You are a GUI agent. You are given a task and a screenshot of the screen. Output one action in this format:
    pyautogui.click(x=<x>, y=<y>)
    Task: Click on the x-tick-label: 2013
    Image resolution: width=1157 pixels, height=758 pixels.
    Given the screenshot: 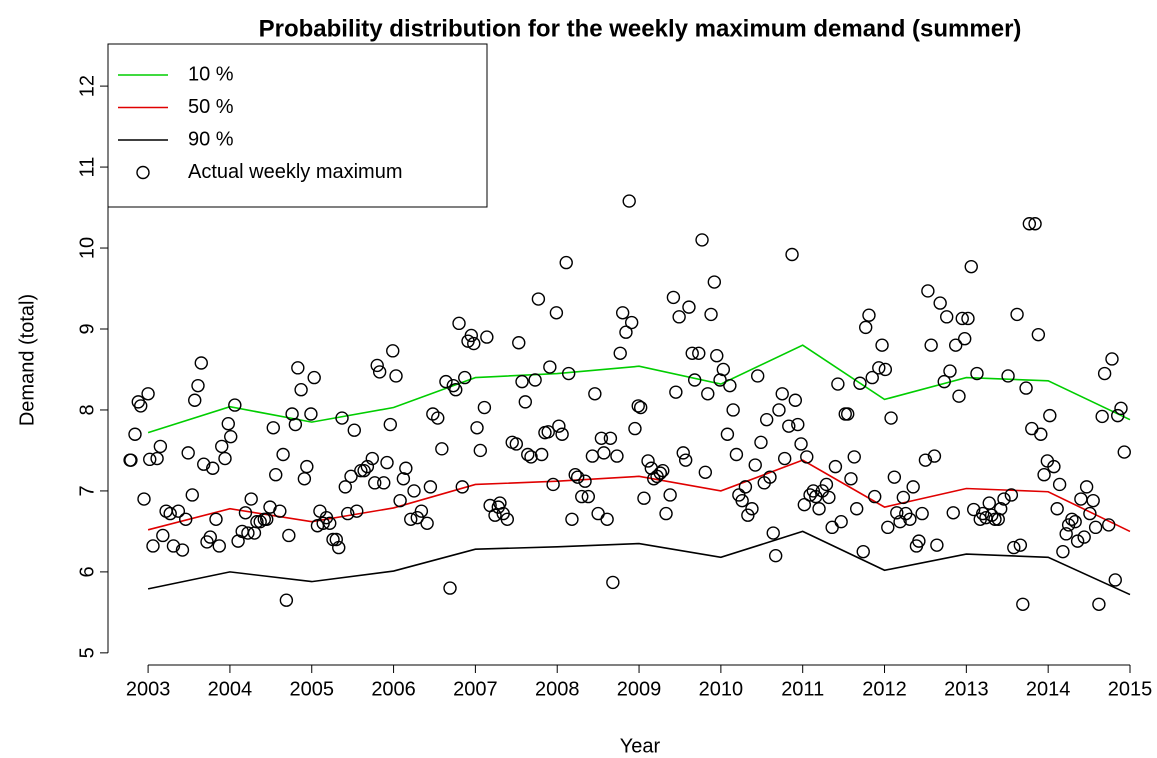 What is the action you would take?
    pyautogui.click(x=966, y=689)
    